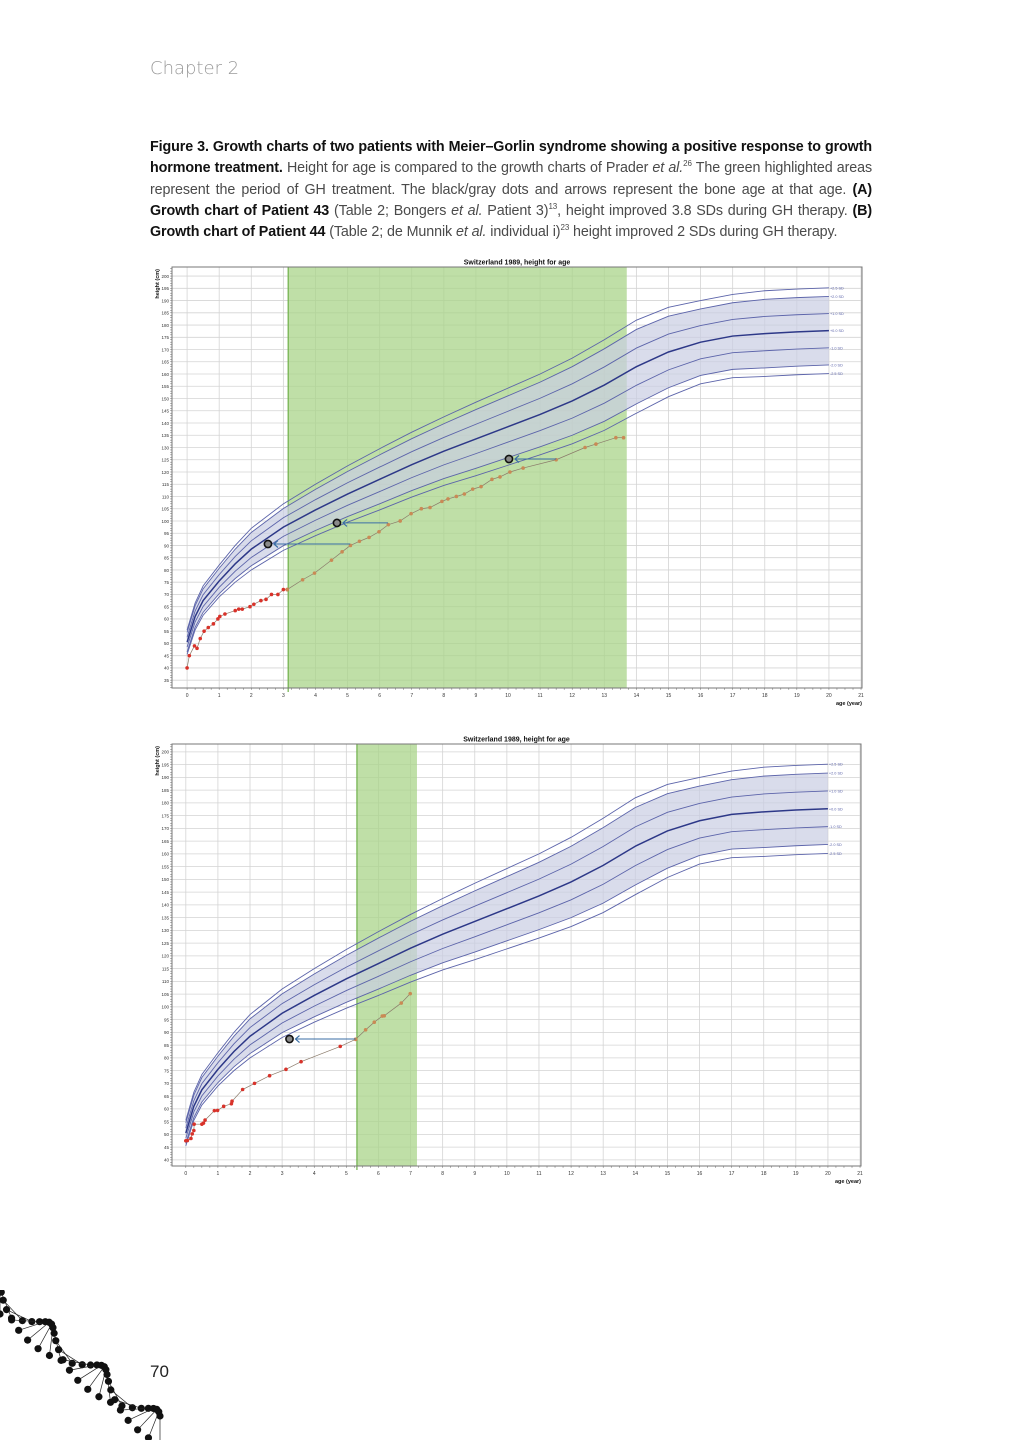 This screenshot has height=1440, width=1019. I want to click on y-tick-label: 200, so click(165, 276).